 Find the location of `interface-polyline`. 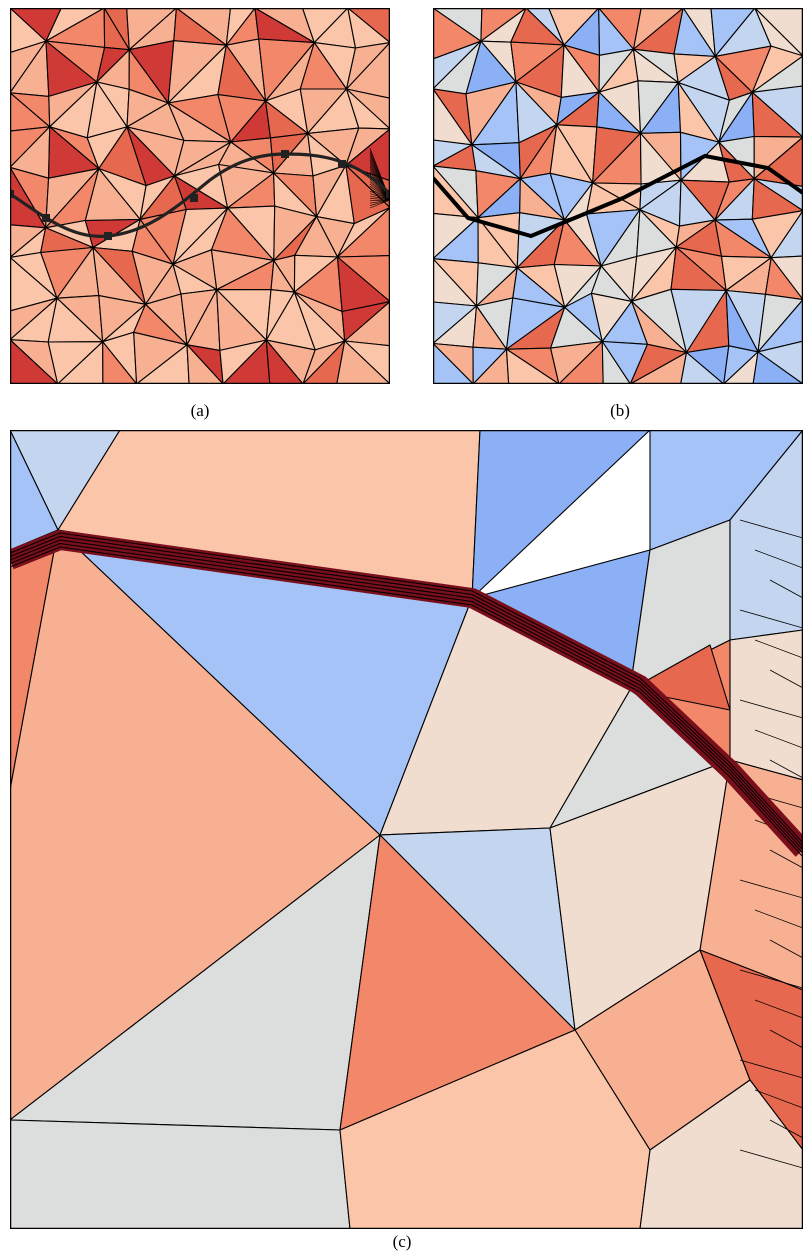

interface-polyline is located at coordinates (618, 196).